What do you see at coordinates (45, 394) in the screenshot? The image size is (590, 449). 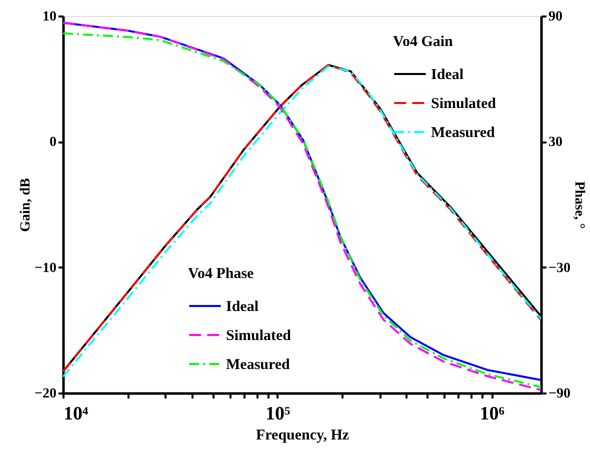 I see `y-tick-label: −20` at bounding box center [45, 394].